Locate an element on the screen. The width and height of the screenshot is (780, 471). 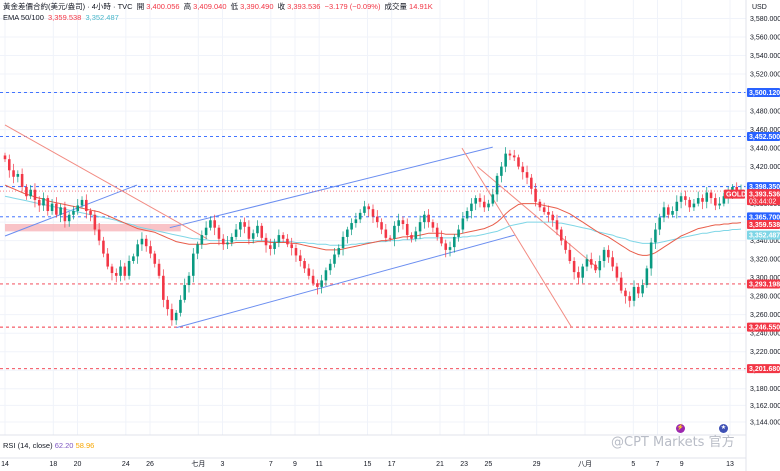
y-tick-label: 3,260.000 is located at coordinates (765, 315).